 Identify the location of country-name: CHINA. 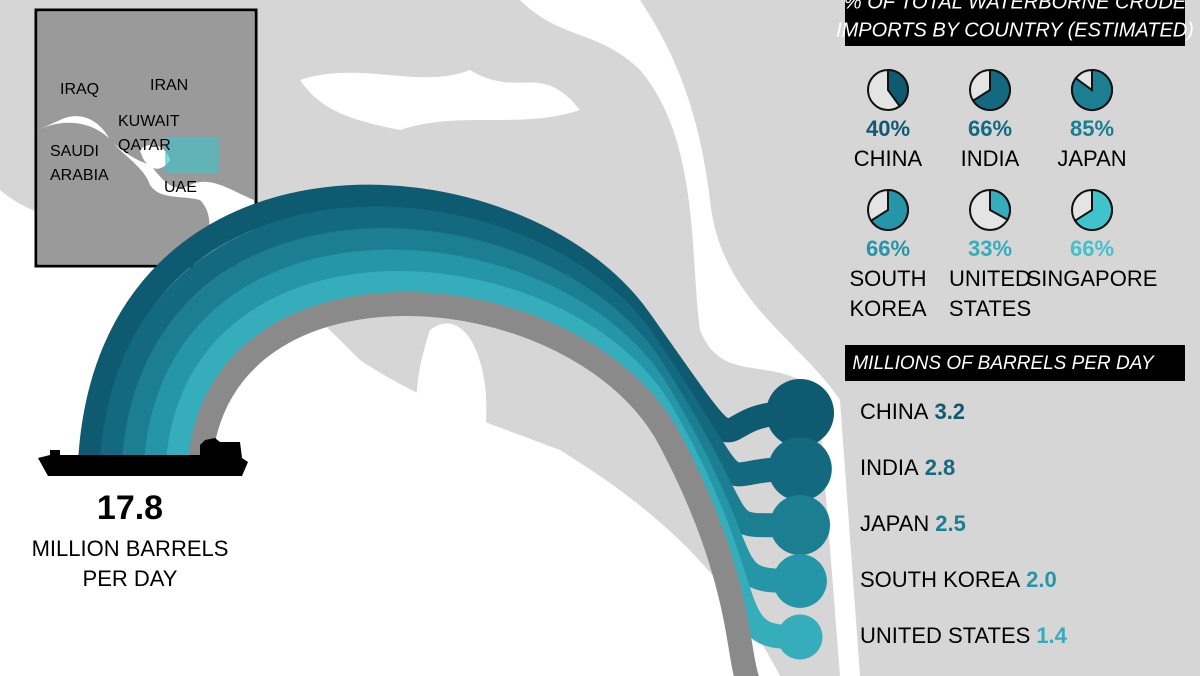
(894, 411).